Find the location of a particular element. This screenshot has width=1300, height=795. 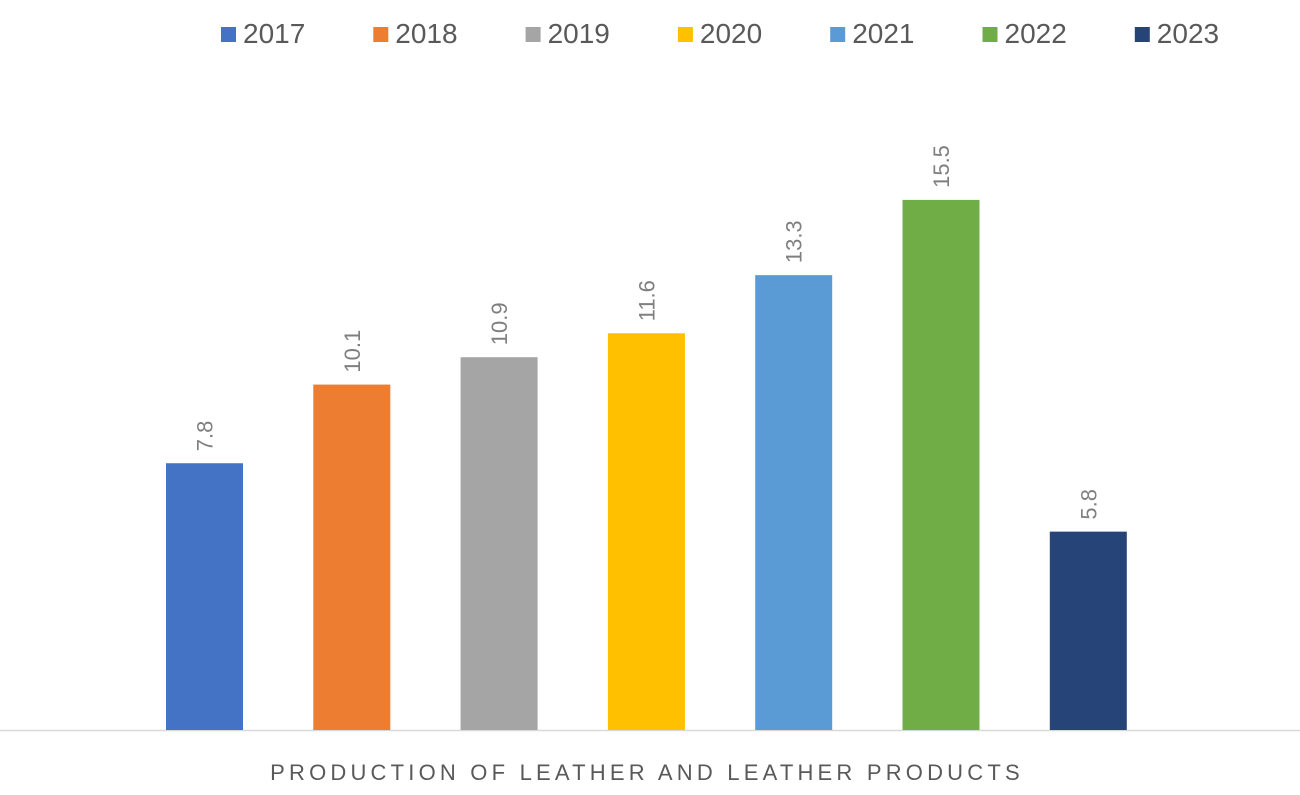

legend-label-2017: 2017 is located at coordinates (274, 33).